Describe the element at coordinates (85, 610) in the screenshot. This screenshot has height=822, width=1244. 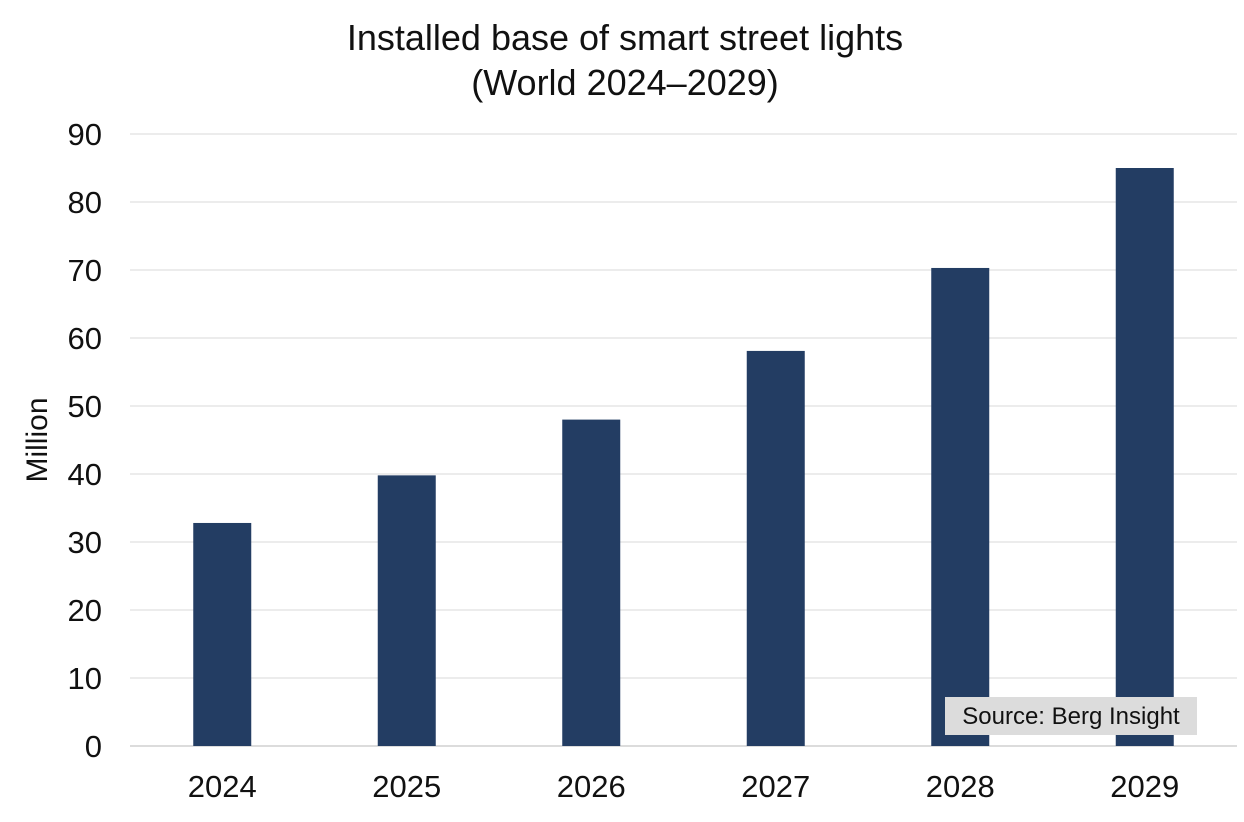
I see `y-tick-label: 20` at that location.